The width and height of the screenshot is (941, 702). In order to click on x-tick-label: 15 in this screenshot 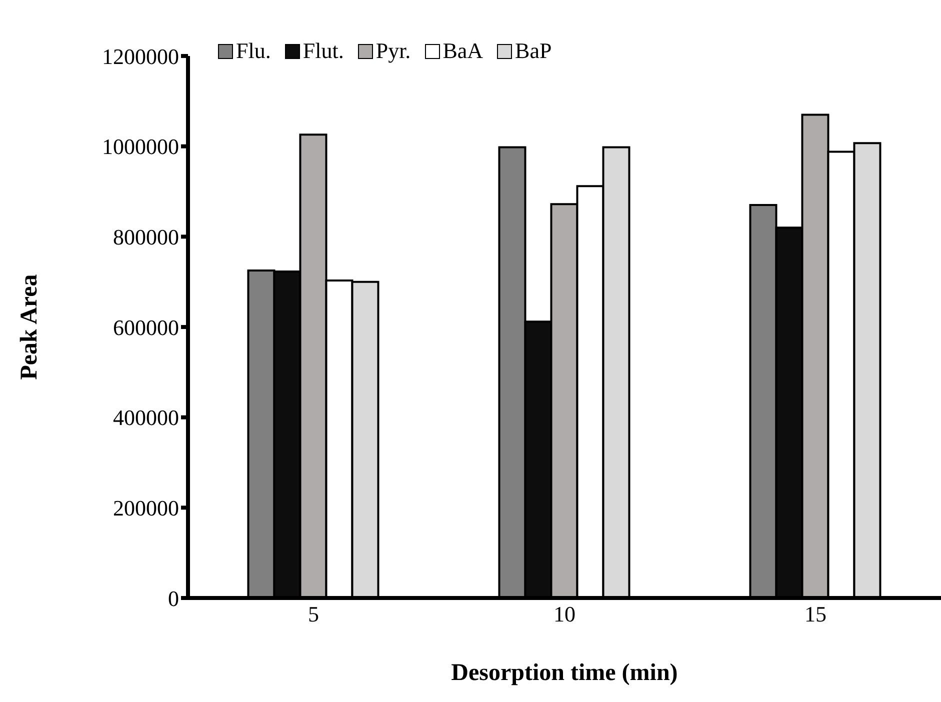, I will do `click(815, 614)`.